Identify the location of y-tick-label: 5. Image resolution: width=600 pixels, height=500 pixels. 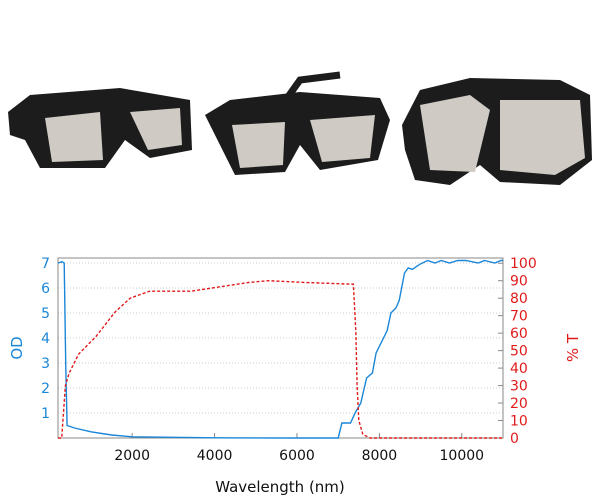
(45, 314).